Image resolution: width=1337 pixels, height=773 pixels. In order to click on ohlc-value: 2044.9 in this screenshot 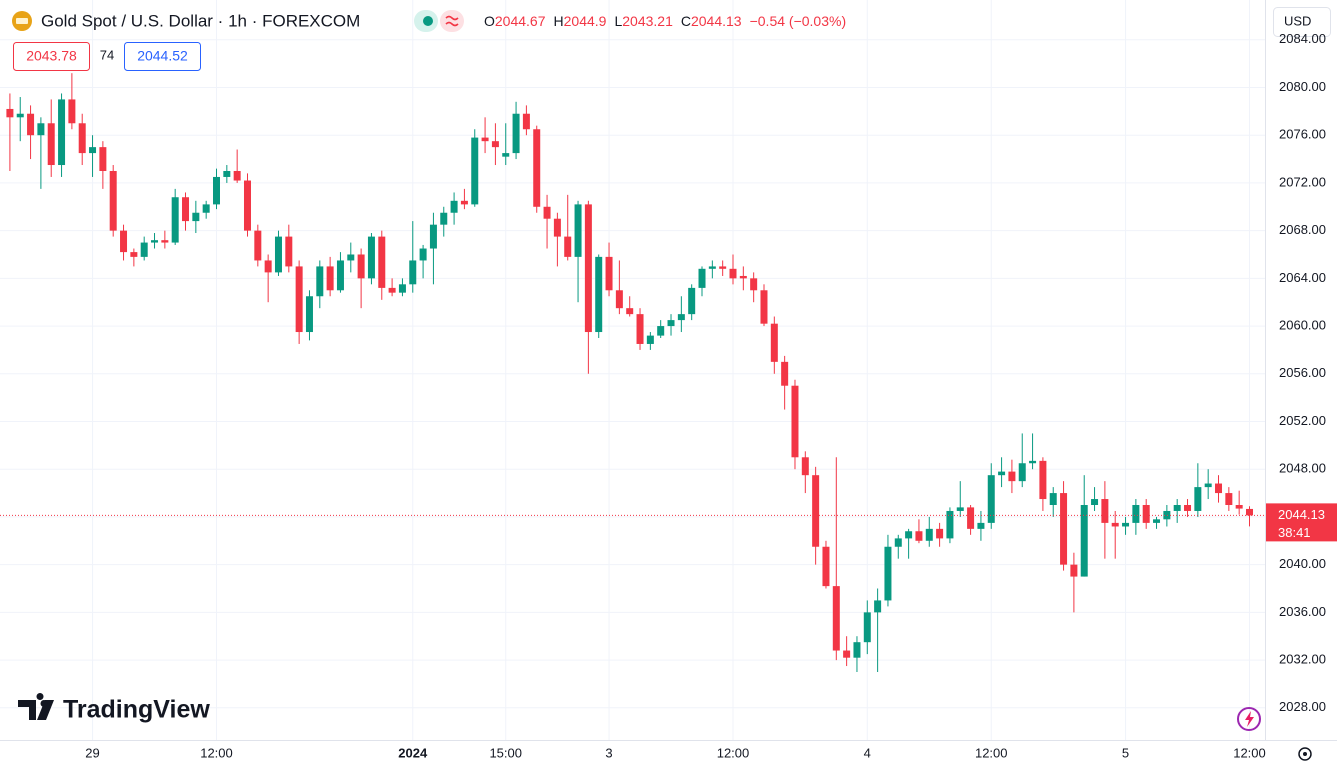, I will do `click(585, 21)`.